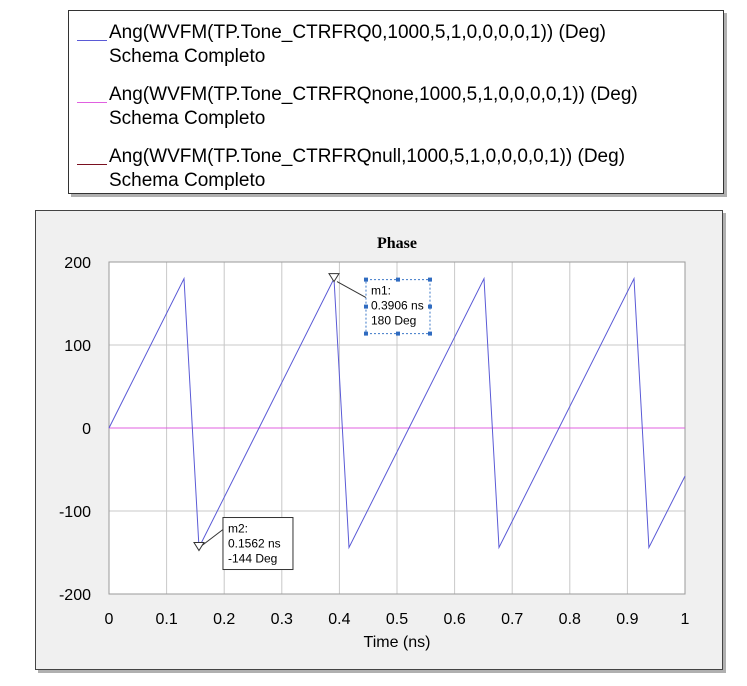 Image resolution: width=747 pixels, height=686 pixels. What do you see at coordinates (199, 547) in the screenshot?
I see `m2-marker-icon` at bounding box center [199, 547].